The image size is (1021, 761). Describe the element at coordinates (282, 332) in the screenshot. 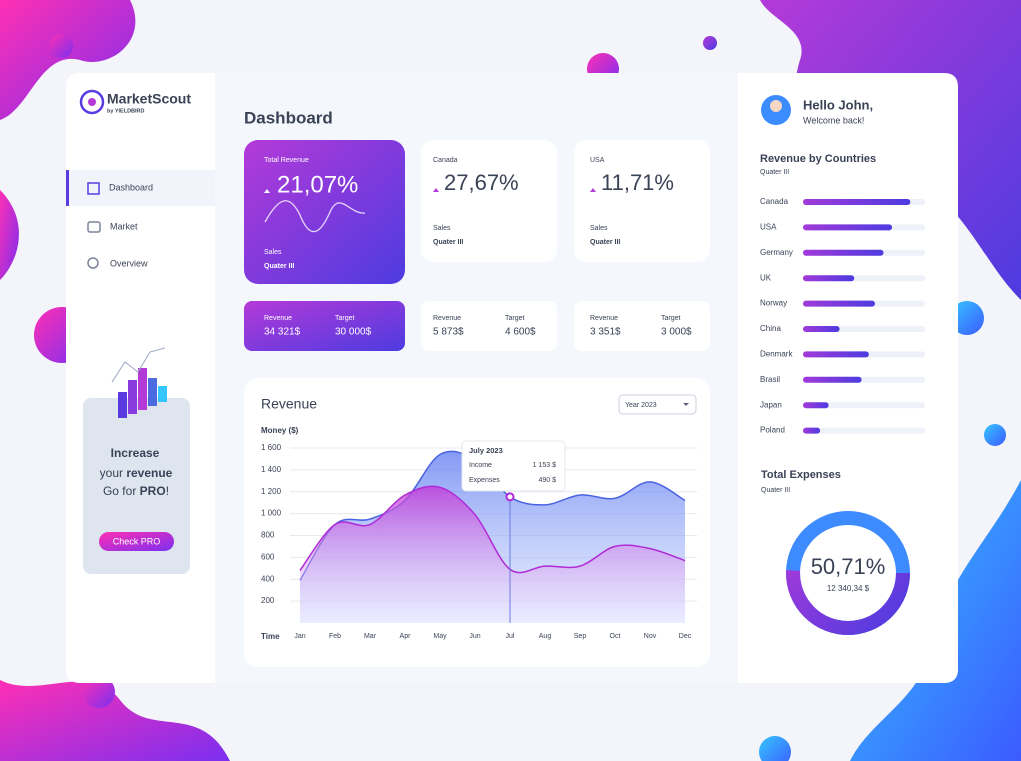

I see `target-value: 34 321$` at that location.